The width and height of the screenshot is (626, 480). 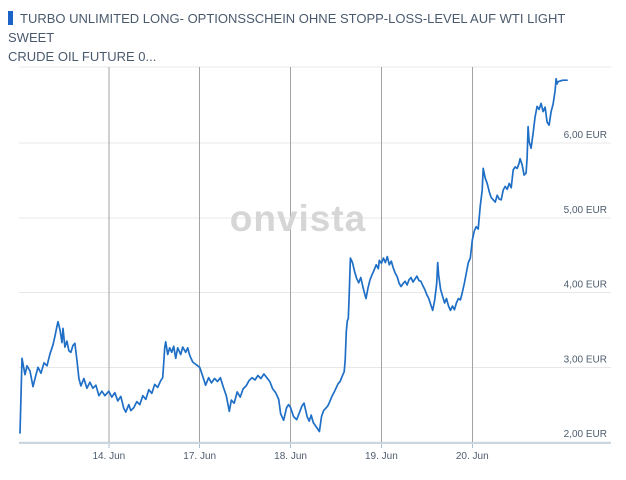 I want to click on x-axis-label: 19. Jun, so click(x=381, y=456).